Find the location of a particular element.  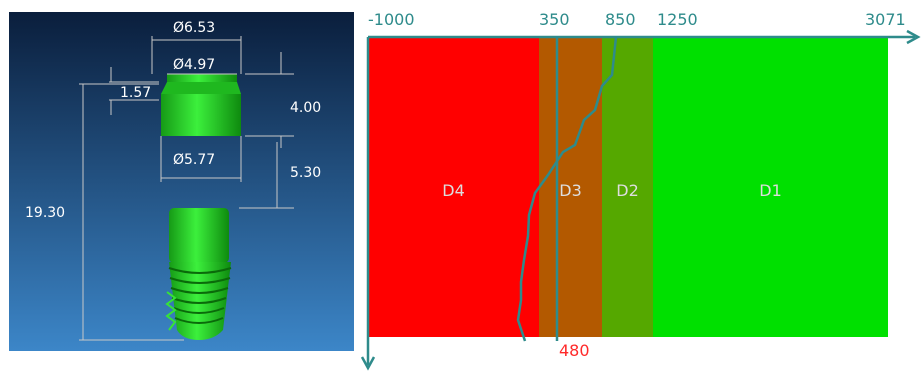

tick-label-850: 850 is located at coordinates (620, 19).